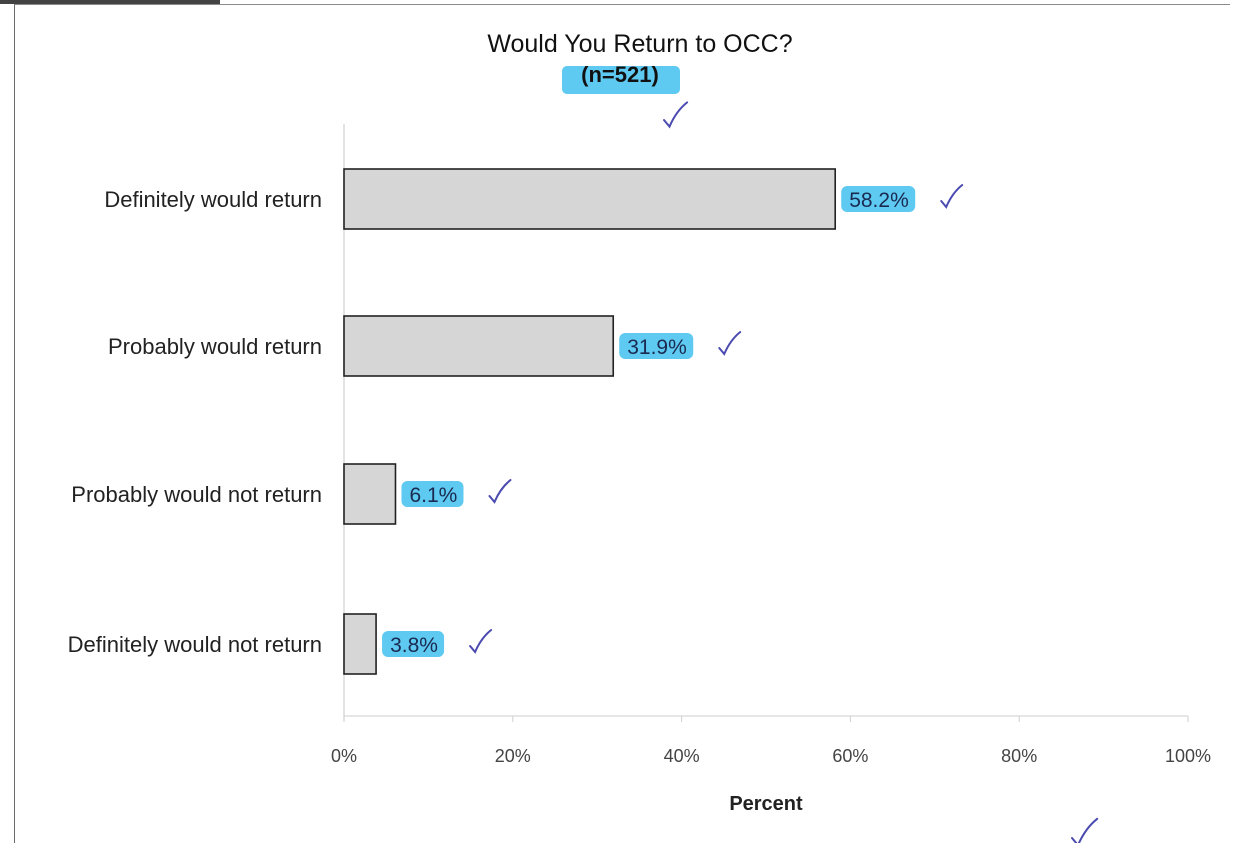  I want to click on category-label: Definitely would return, so click(213, 199).